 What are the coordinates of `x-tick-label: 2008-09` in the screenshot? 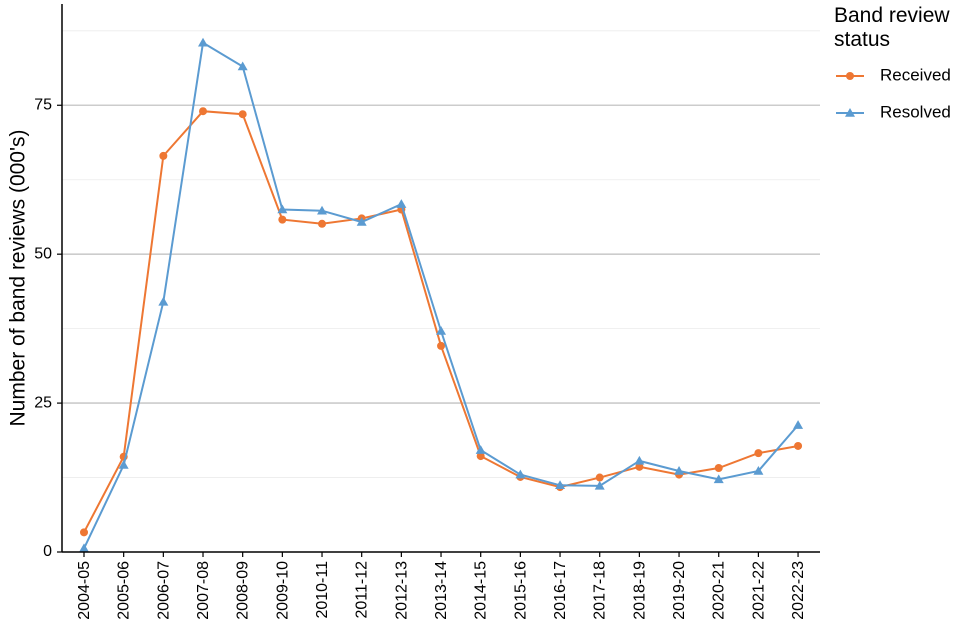 It's located at (243, 590).